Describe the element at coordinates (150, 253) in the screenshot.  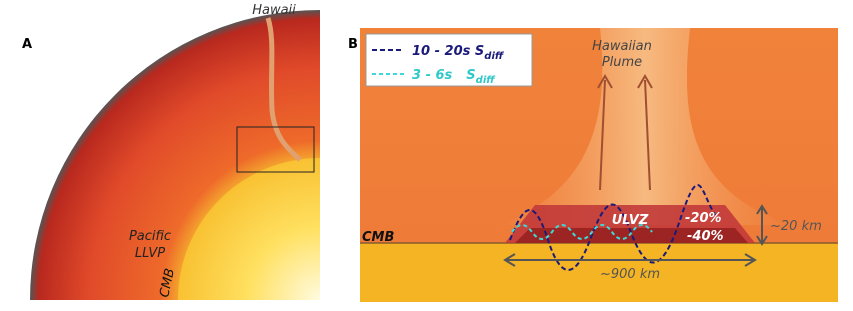
I see `llvp-label: LLVP` at that location.